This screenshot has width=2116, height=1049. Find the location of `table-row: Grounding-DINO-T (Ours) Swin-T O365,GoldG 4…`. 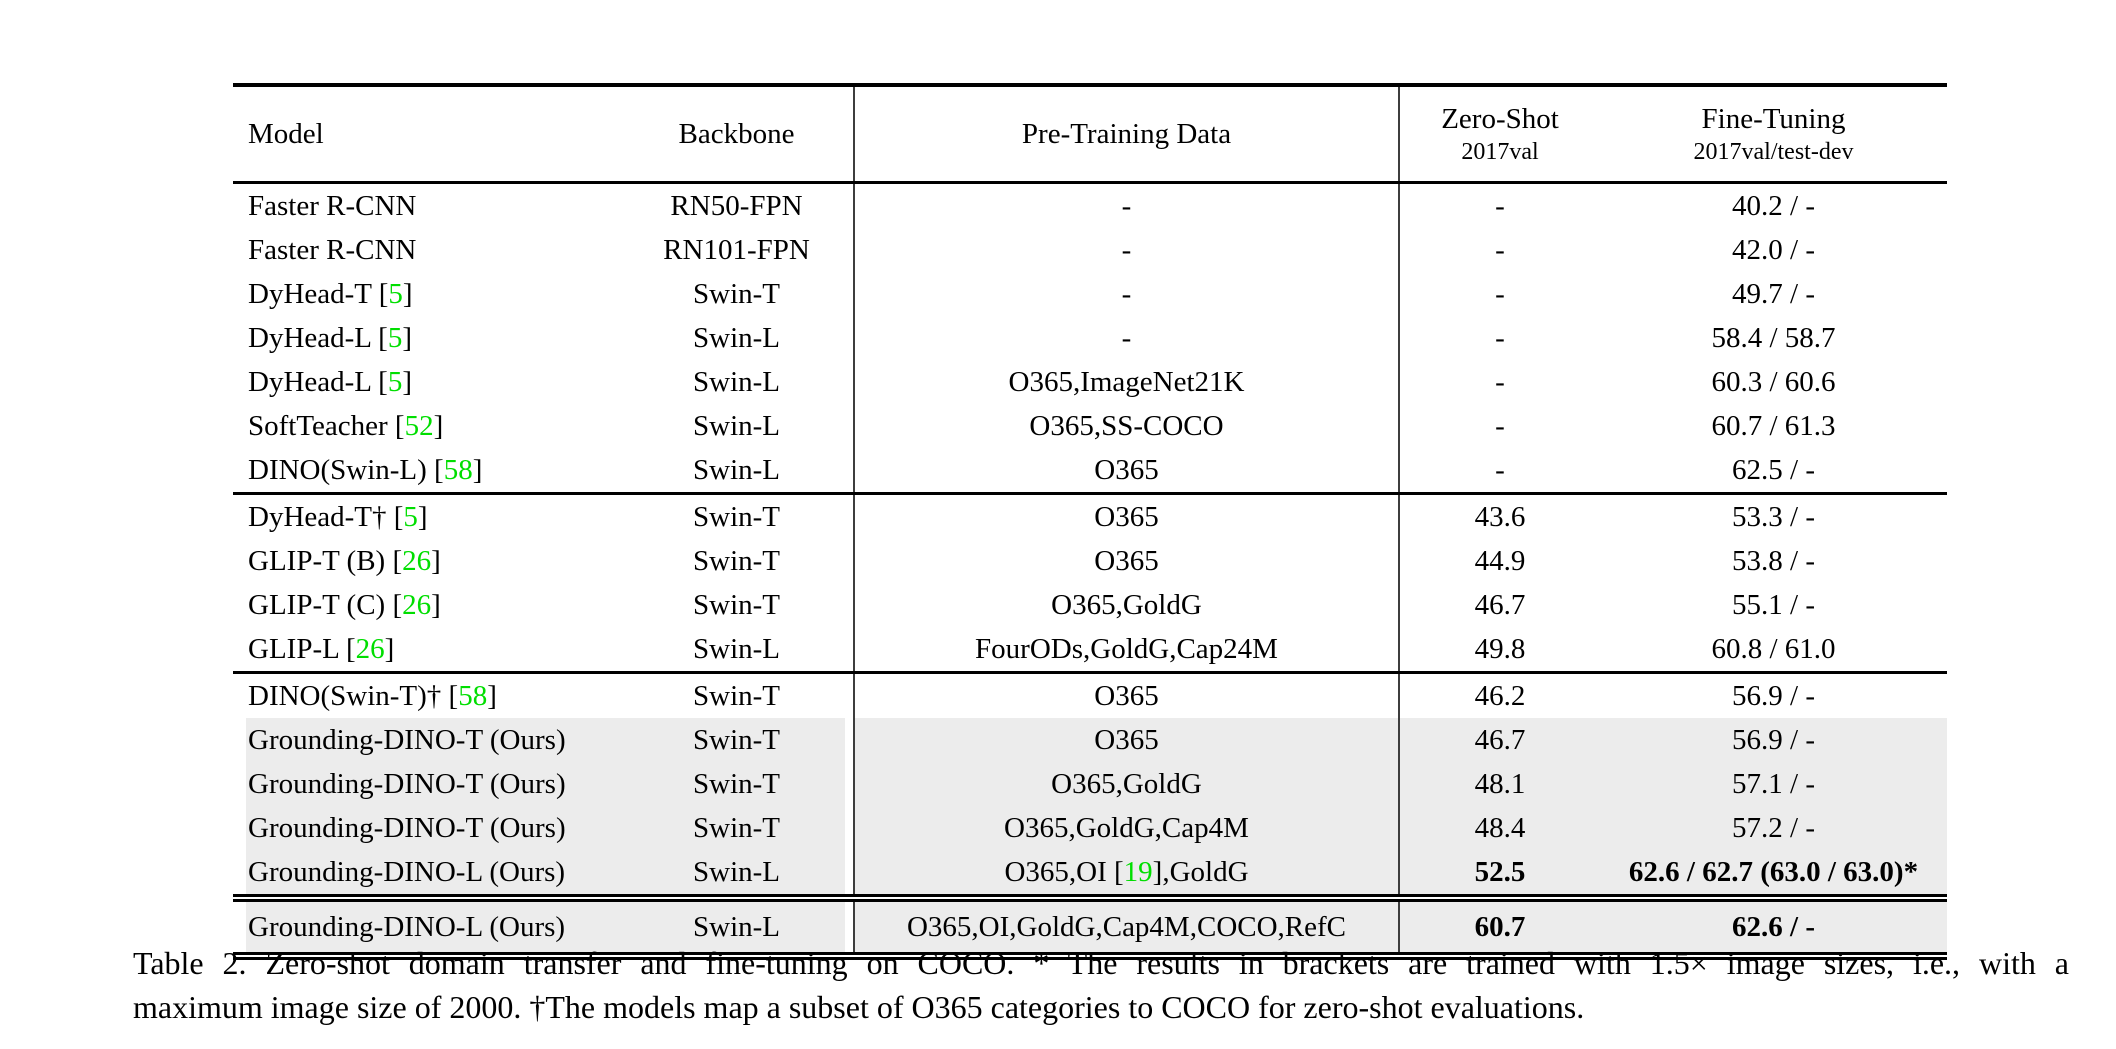

table-row: Grounding-DINO-T (Ours) Swin-T O365,GoldG 4… is located at coordinates (1090, 784).